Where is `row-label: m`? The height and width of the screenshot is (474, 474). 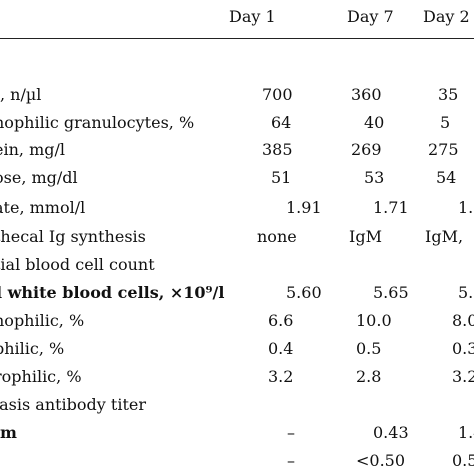 row-label: m is located at coordinates (8, 432).